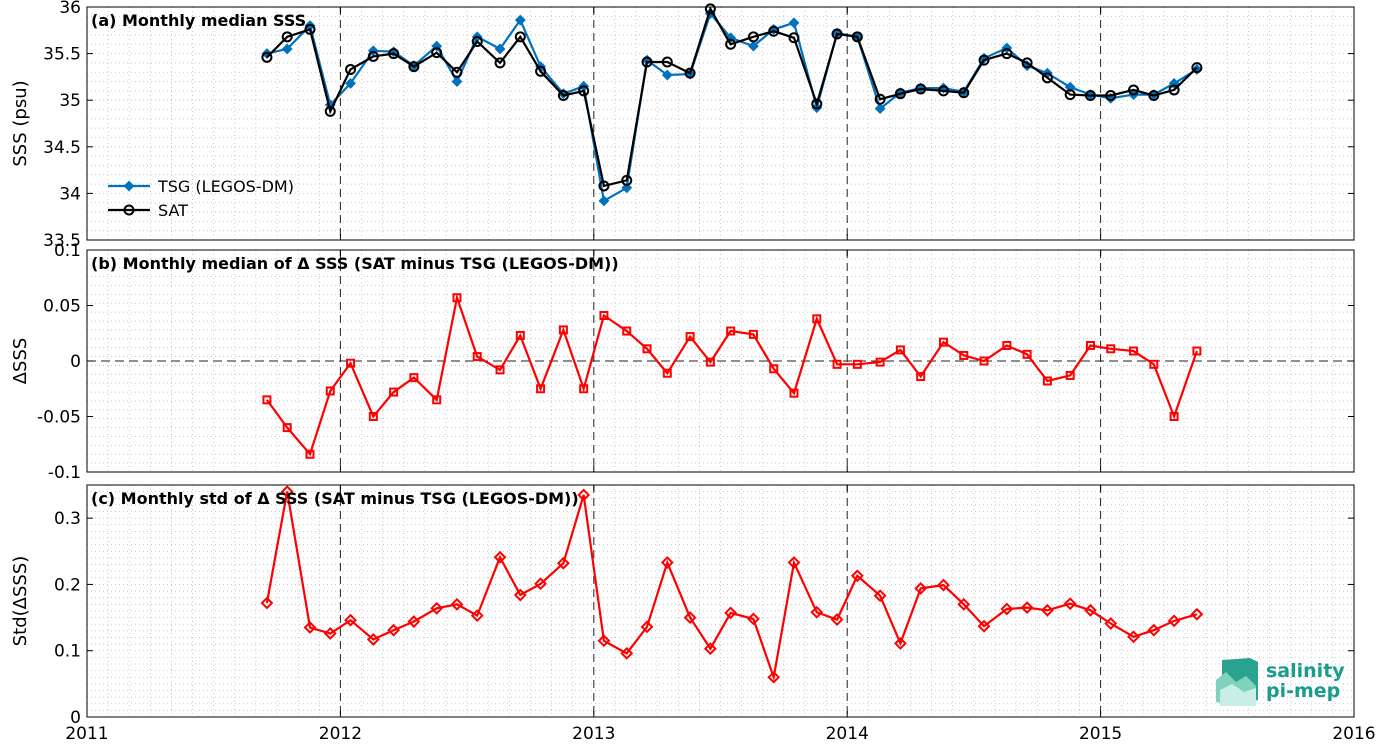 The image size is (1377, 745). Describe the element at coordinates (20, 123) in the screenshot. I see `y-axis-label: SSS (psu)` at that location.